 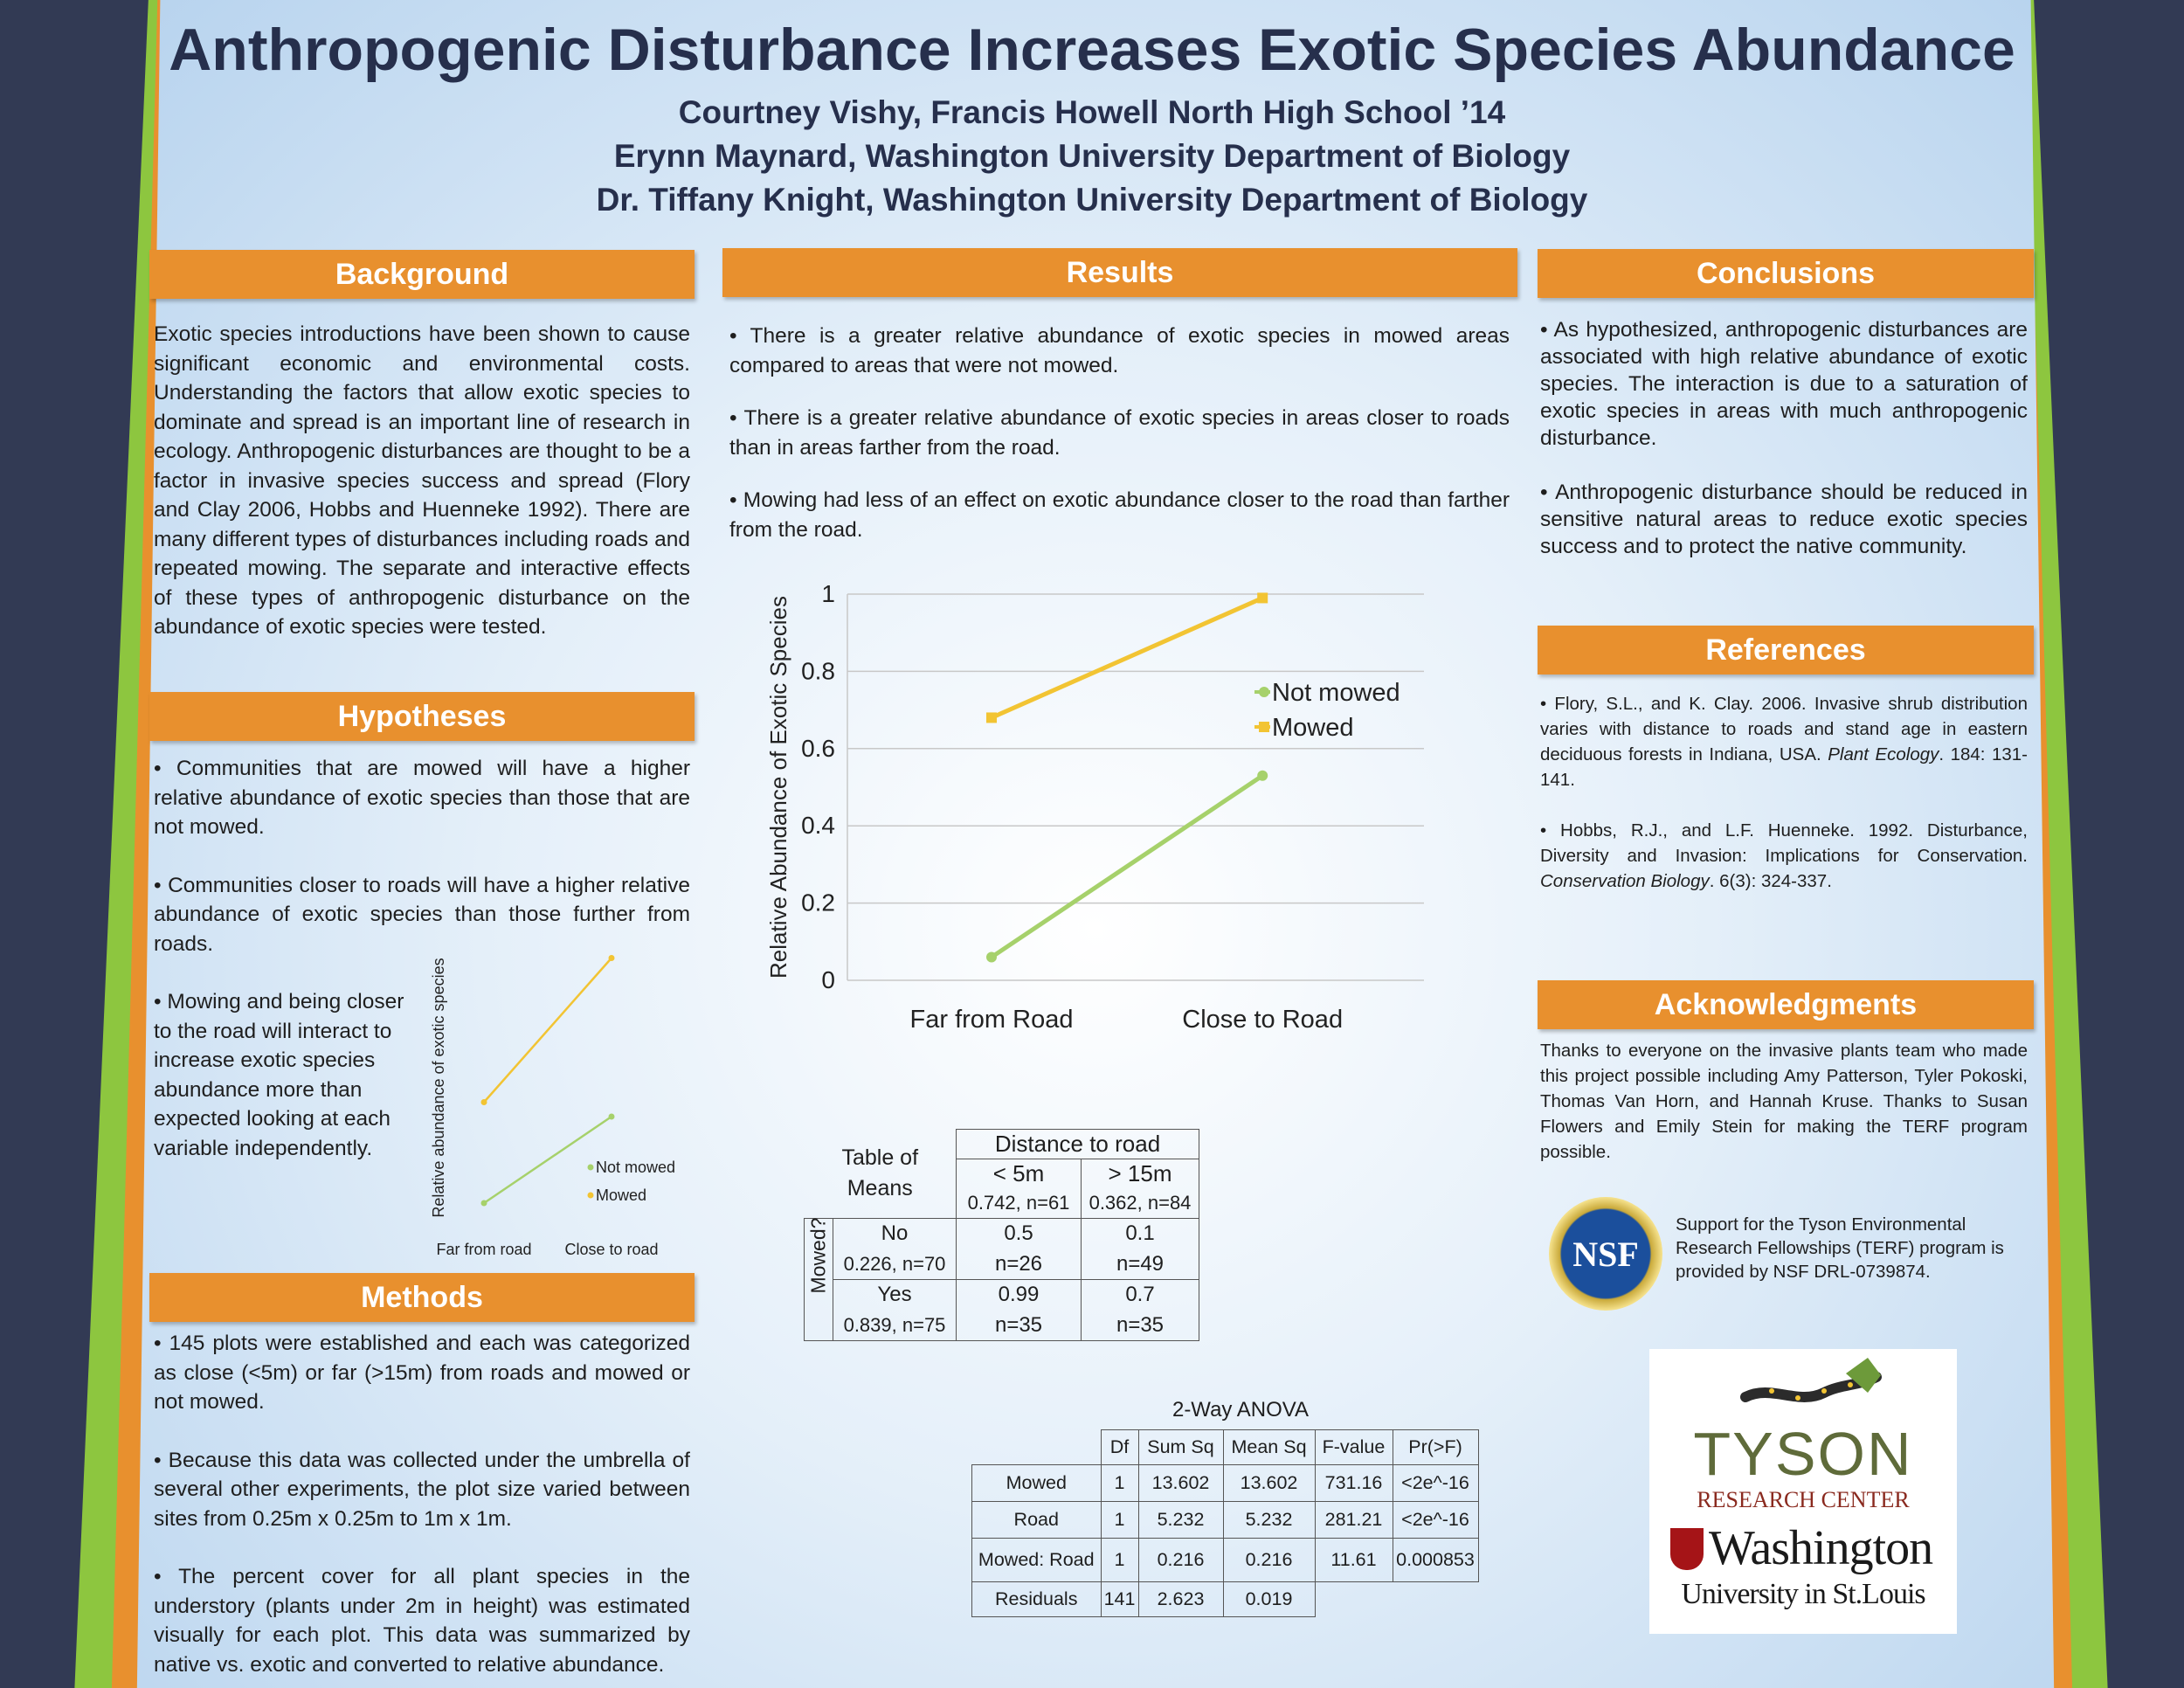 I want to click on anova-cell: 0.216, so click(x=1269, y=1560).